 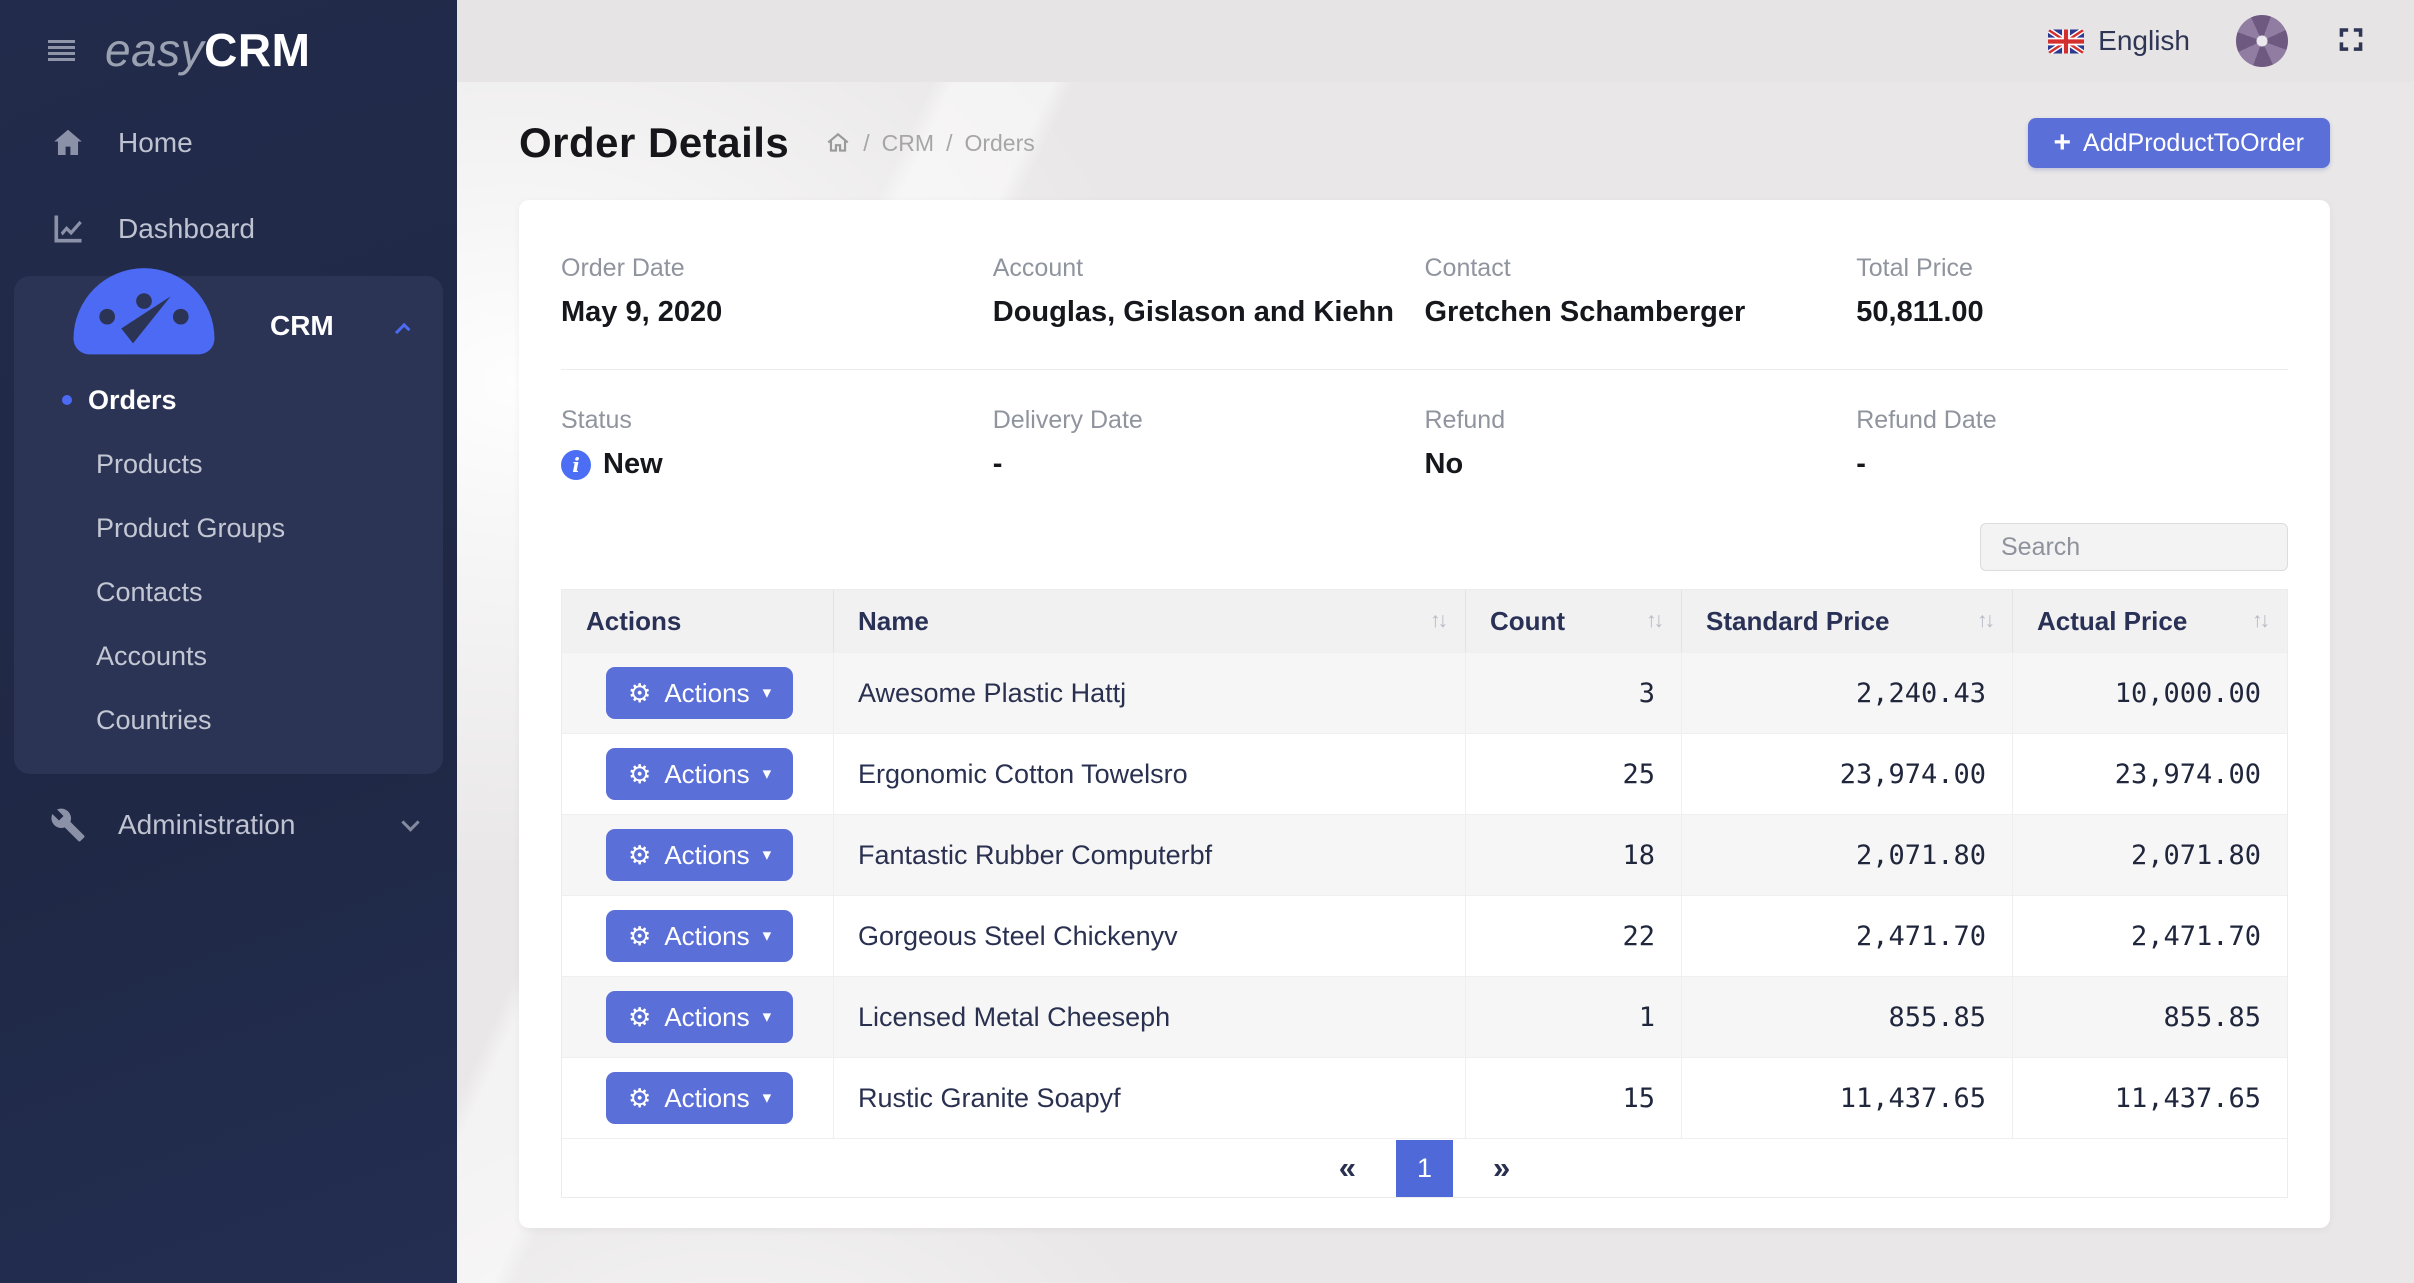 I want to click on sidebar-item-contacts: Contacts, so click(x=228, y=592).